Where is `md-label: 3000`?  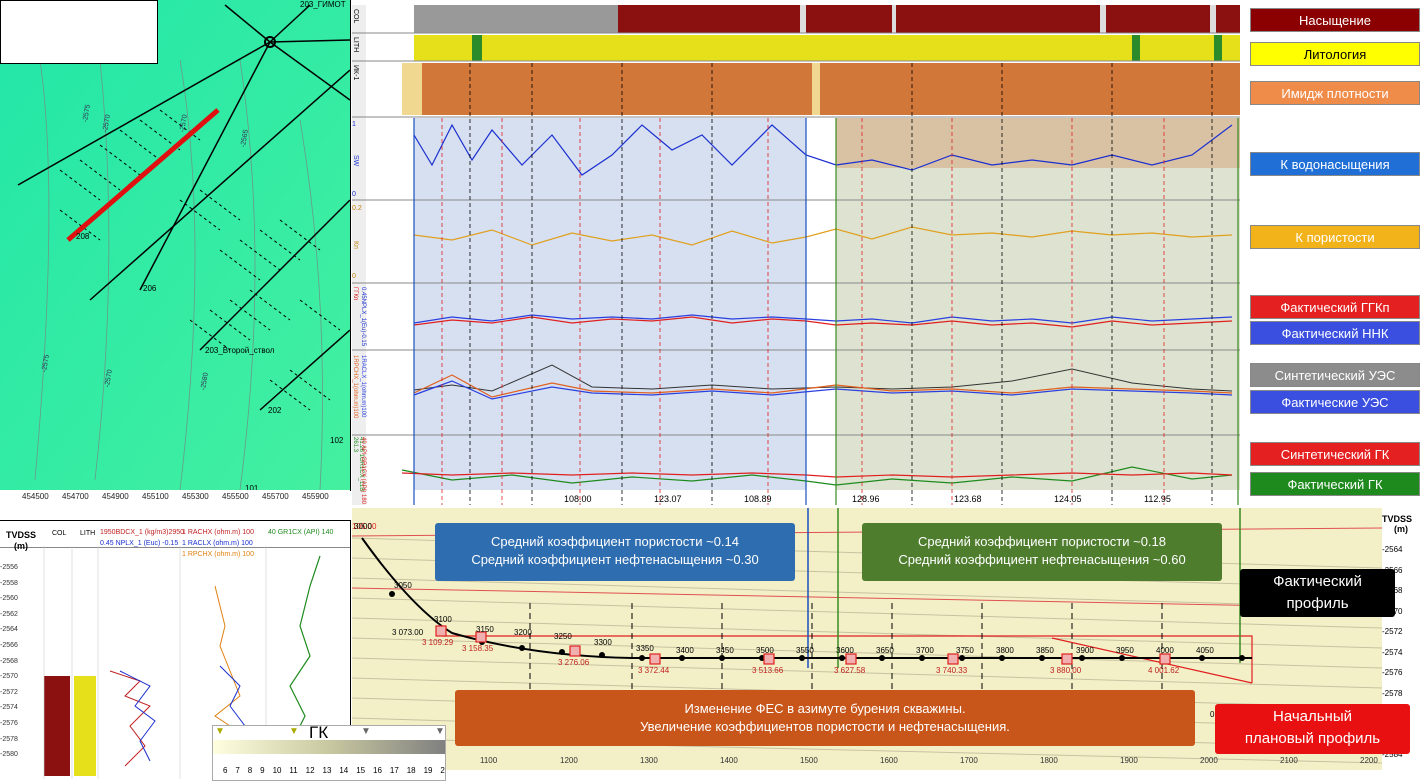
md-label: 3000 is located at coordinates (363, 526).